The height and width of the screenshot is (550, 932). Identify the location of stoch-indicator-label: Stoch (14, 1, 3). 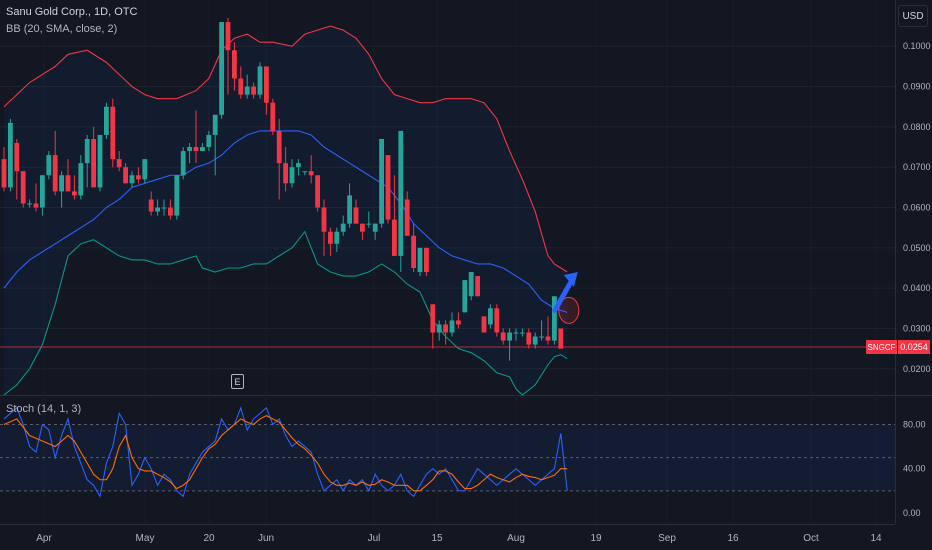
(44, 409).